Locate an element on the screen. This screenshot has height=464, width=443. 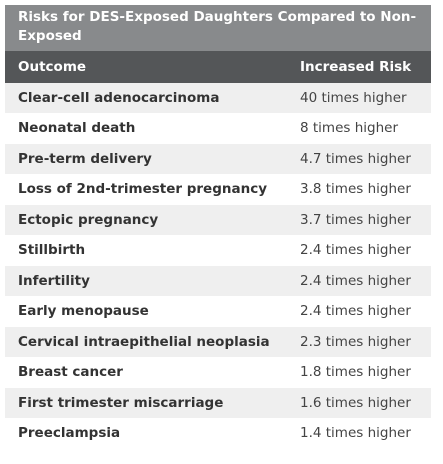
outcome-cell: Stillbirth is located at coordinates (52, 250).